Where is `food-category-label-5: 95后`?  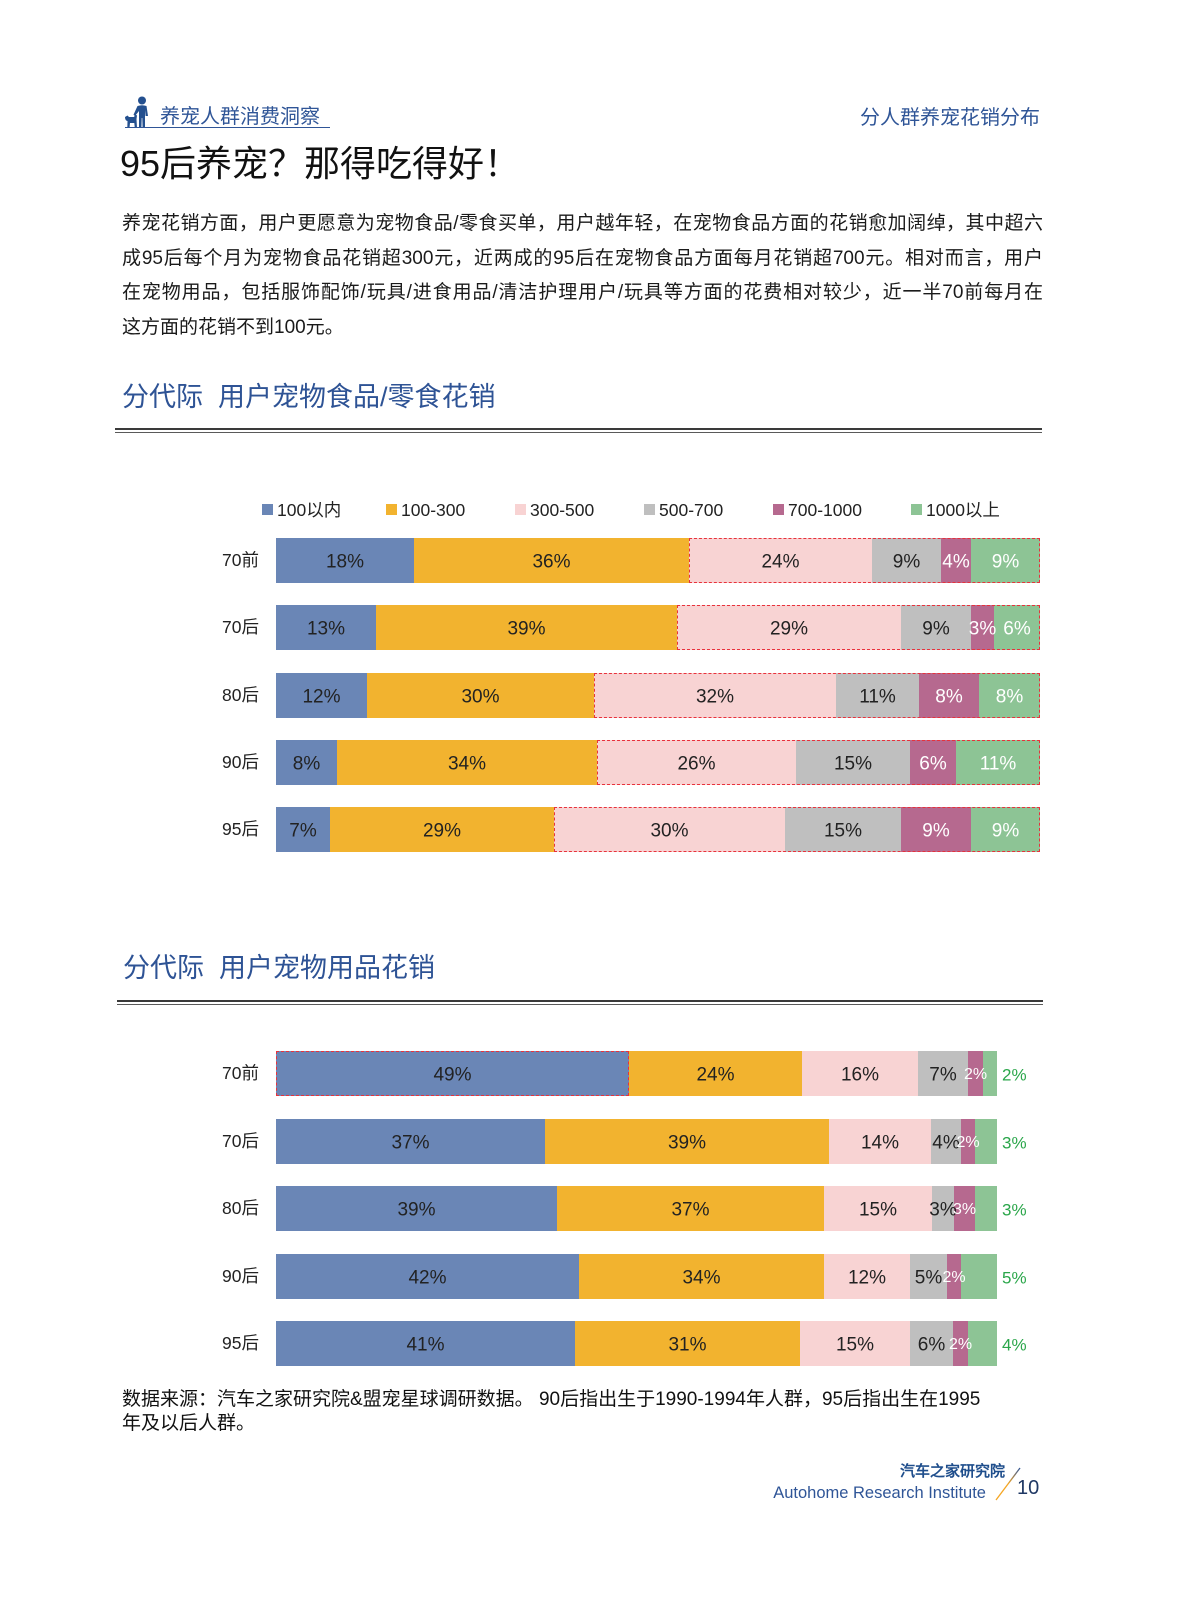 food-category-label-5: 95后 is located at coordinates (240, 829).